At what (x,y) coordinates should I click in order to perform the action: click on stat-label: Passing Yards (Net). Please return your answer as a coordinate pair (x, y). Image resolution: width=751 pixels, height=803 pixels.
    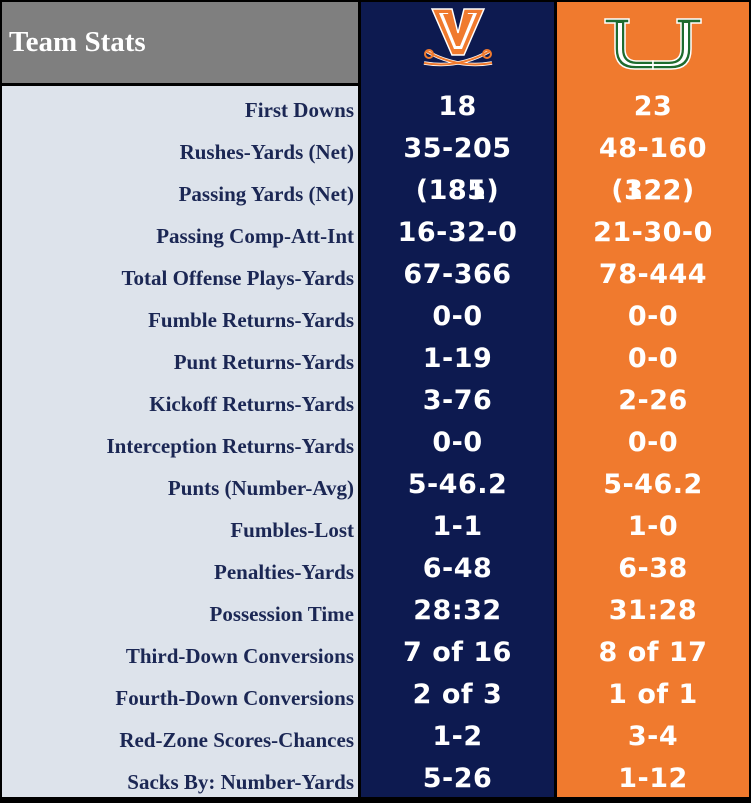
    Looking at the image, I should click on (266, 194).